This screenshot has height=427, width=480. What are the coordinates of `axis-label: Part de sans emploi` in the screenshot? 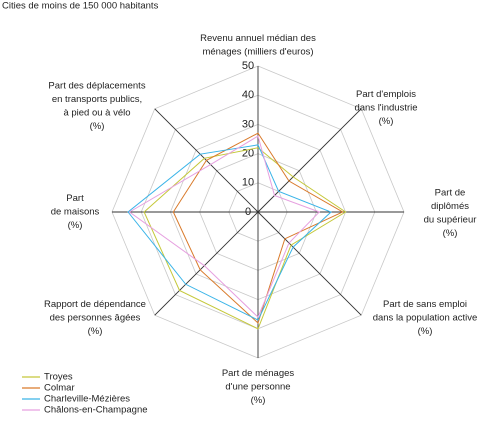 It's located at (425, 304).